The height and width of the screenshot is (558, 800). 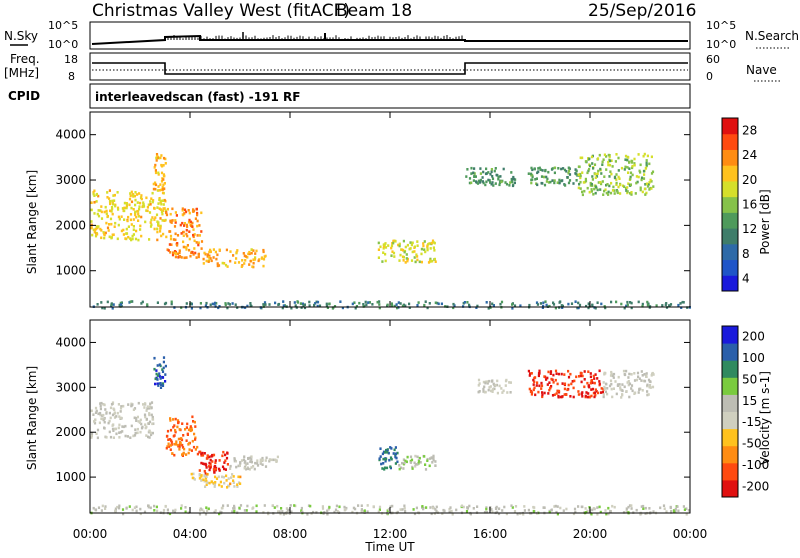 I want to click on x-tick-label: 08:00, so click(x=290, y=534).